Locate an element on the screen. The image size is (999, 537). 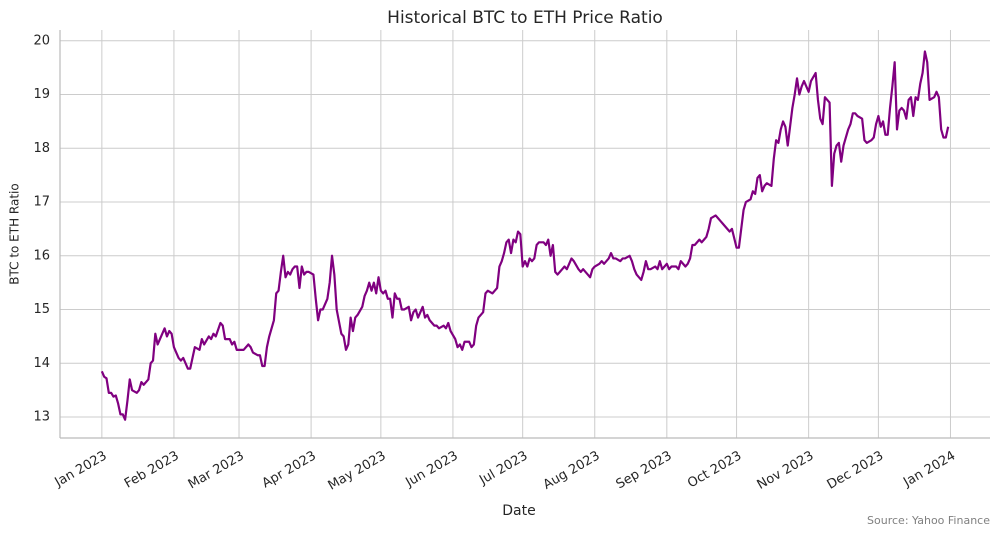
x-tick-label: Nov 2023 is located at coordinates (786, 471).